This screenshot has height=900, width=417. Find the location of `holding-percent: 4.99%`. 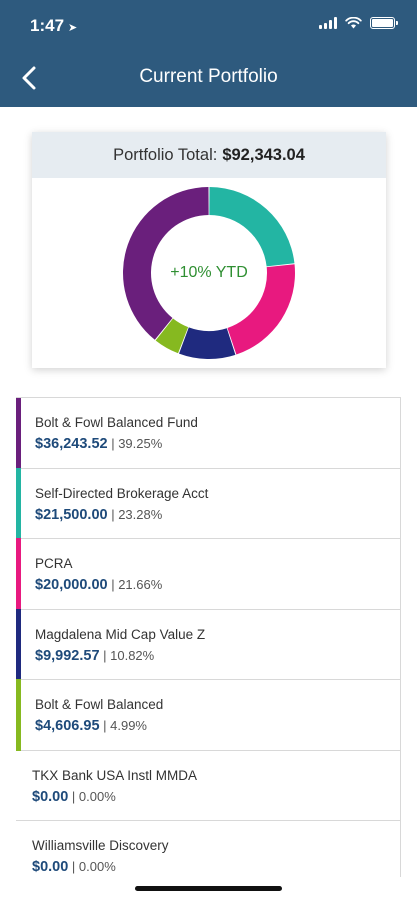

holding-percent: 4.99% is located at coordinates (128, 725).